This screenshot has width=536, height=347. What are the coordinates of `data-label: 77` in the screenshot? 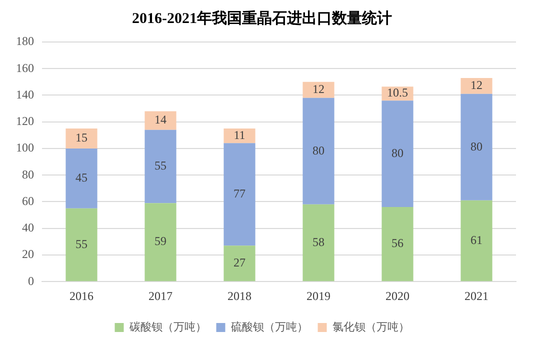 It's located at (240, 193).